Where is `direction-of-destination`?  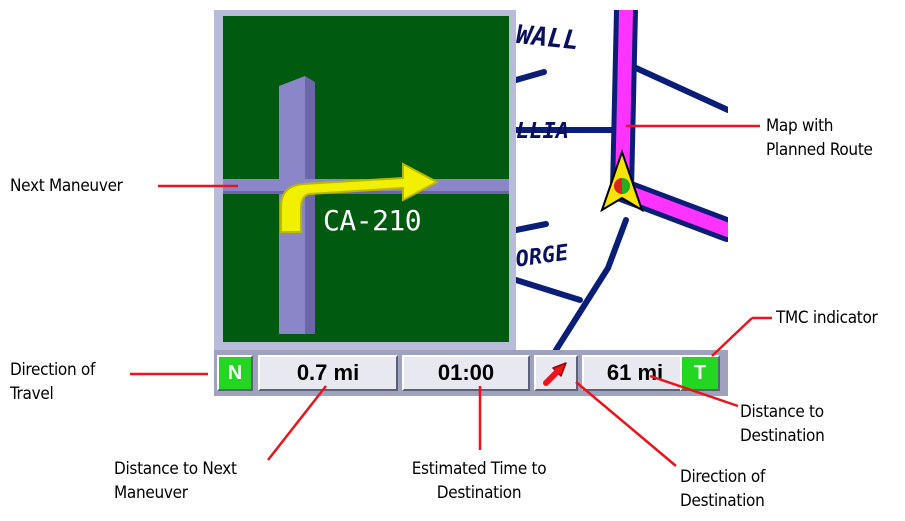 direction-of-destination is located at coordinates (556, 373).